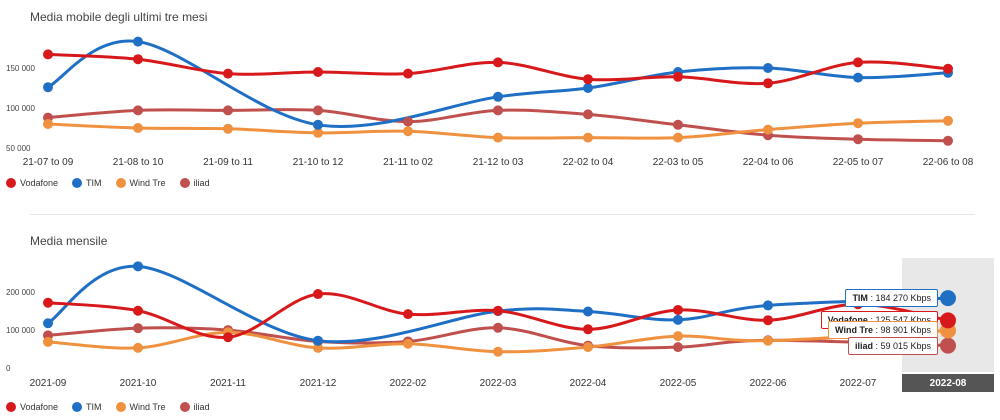 Image resolution: width=1000 pixels, height=420 pixels. I want to click on highlight-tick-bg, so click(948, 383).